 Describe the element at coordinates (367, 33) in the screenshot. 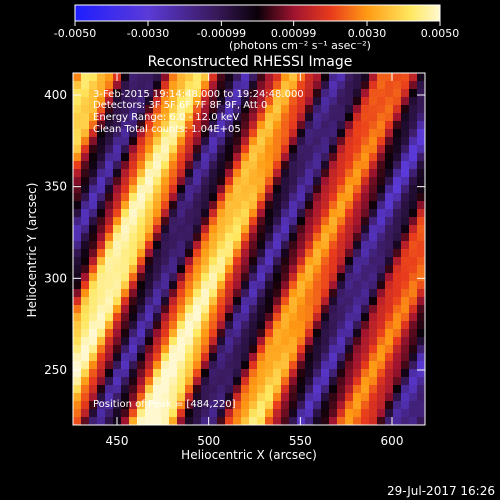

I see `colorbar-tick-label: 0.0030` at that location.